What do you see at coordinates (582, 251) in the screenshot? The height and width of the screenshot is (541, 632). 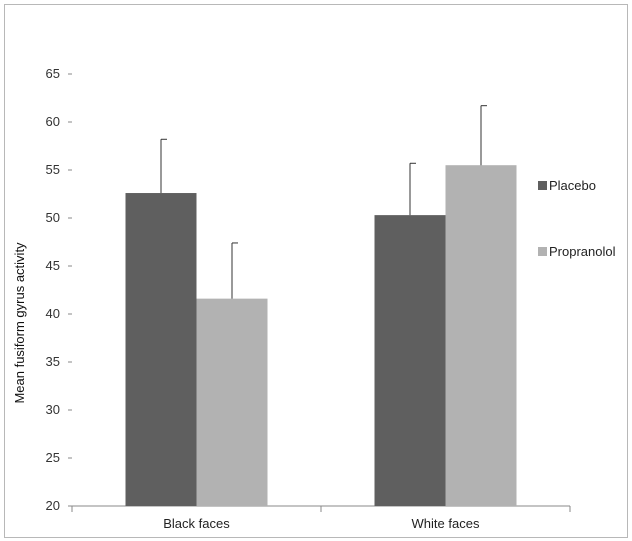 I see `legend-label-propranolol: Propranolol` at bounding box center [582, 251].